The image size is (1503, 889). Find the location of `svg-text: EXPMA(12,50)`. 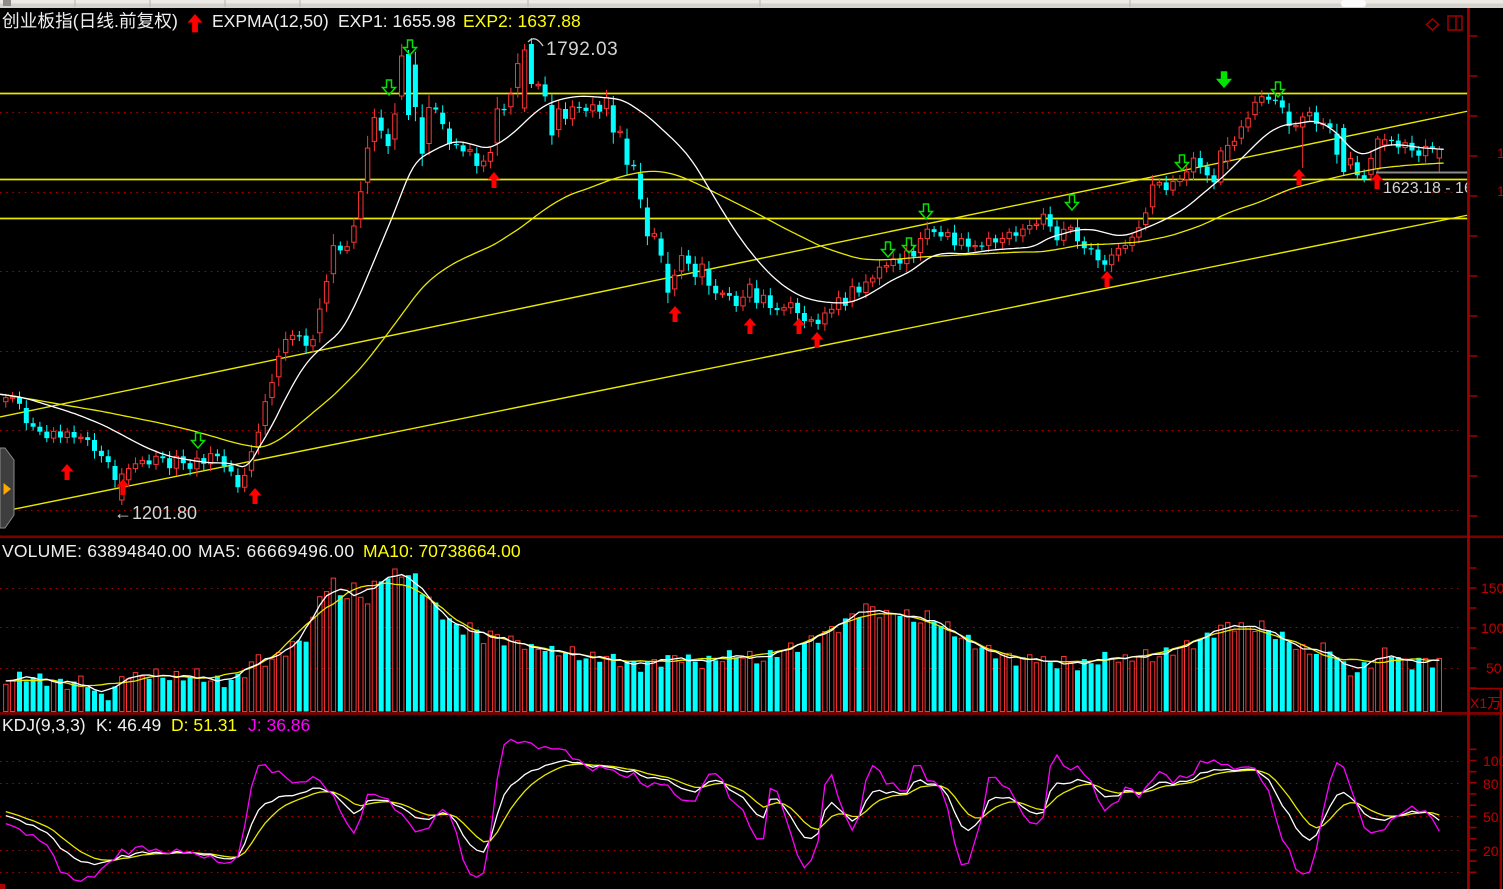

svg-text: EXPMA(12,50) is located at coordinates (270, 21).